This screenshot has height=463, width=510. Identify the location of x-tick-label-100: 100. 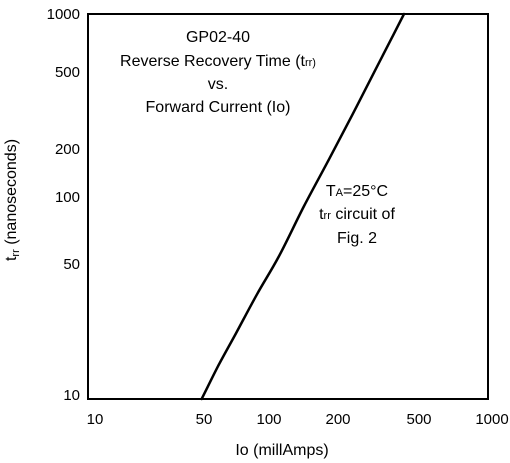
(268, 419).